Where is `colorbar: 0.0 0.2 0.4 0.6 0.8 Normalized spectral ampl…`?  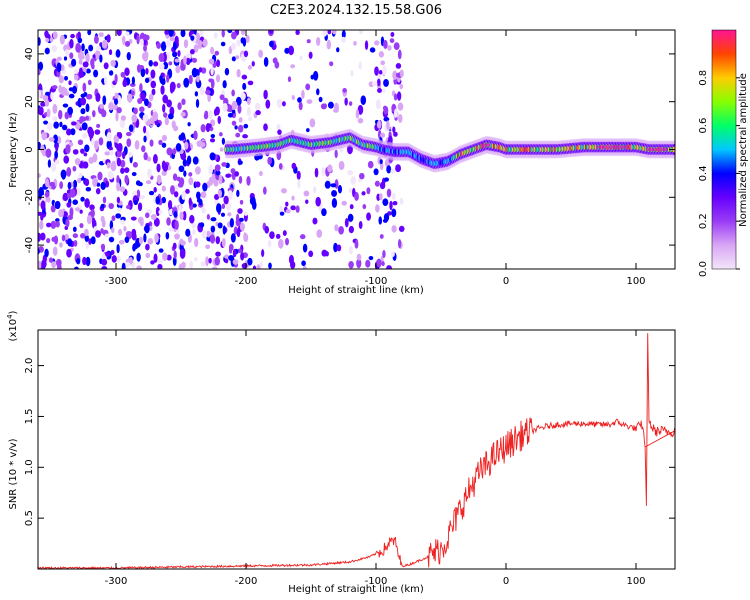 colorbar: 0.0 0.2 0.4 0.6 0.8 Normalized spectral ampl… is located at coordinates (723, 153).